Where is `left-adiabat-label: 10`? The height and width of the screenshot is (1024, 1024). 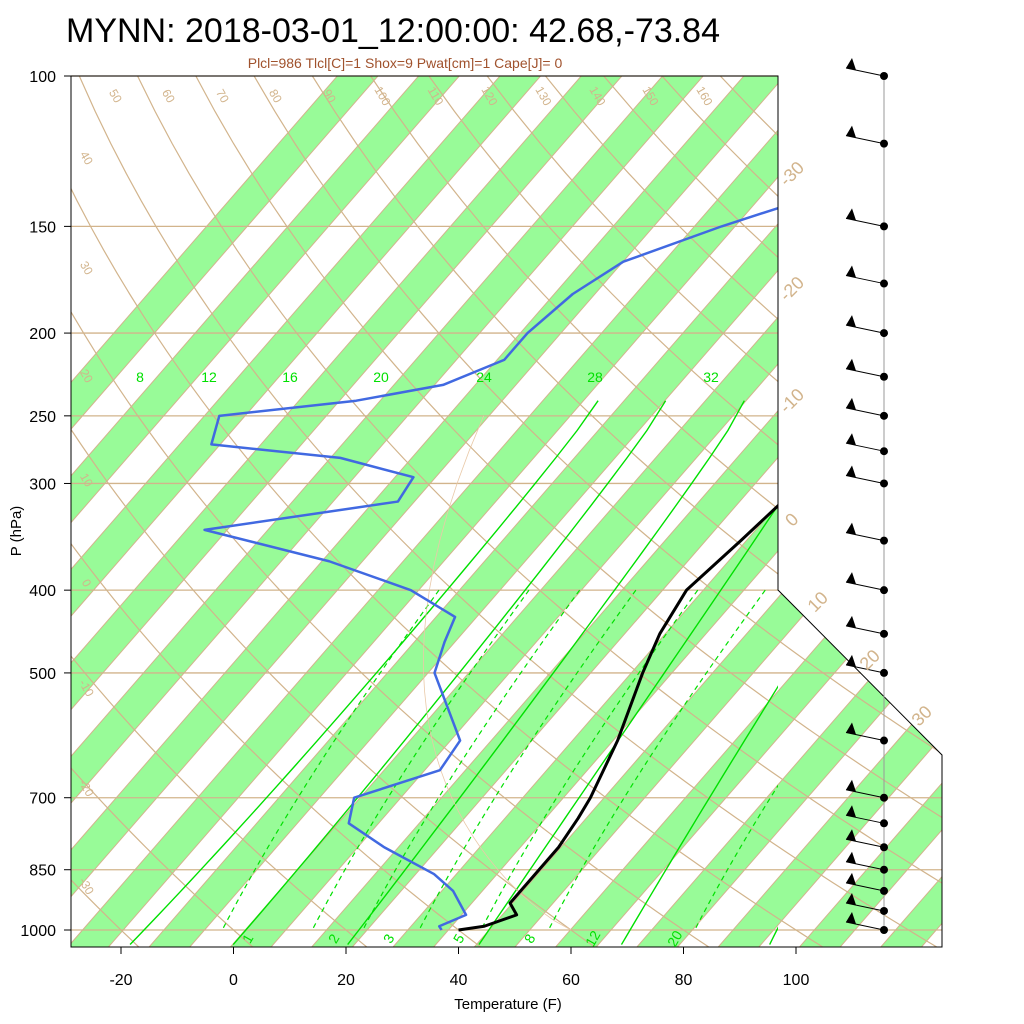
left-adiabat-label: 10 is located at coordinates (86, 480).